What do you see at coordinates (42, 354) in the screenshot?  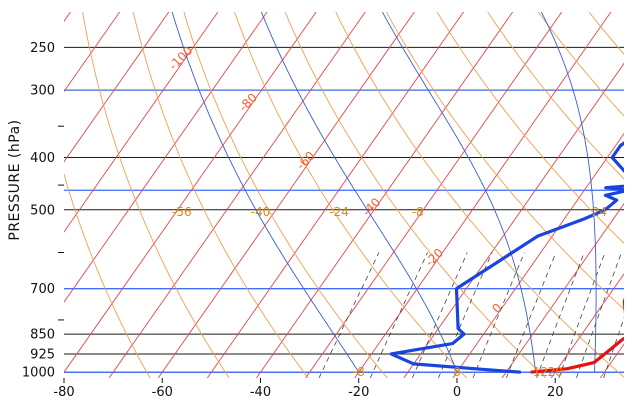 I see `y-tick-label: 925` at bounding box center [42, 354].